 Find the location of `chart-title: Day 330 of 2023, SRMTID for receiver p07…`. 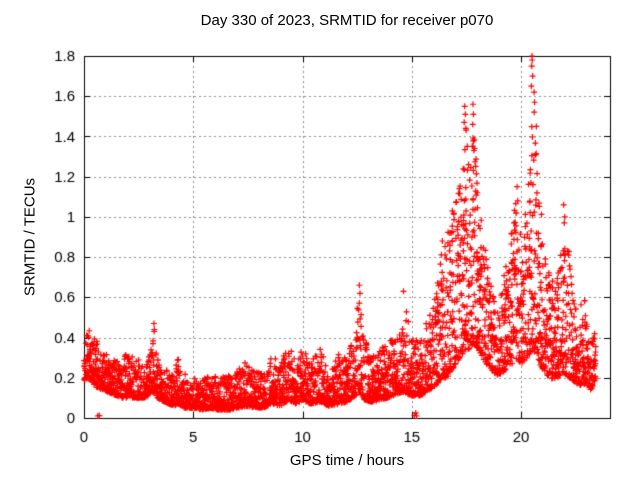

chart-title: Day 330 of 2023, SRMTID for receiver p07… is located at coordinates (347, 20).